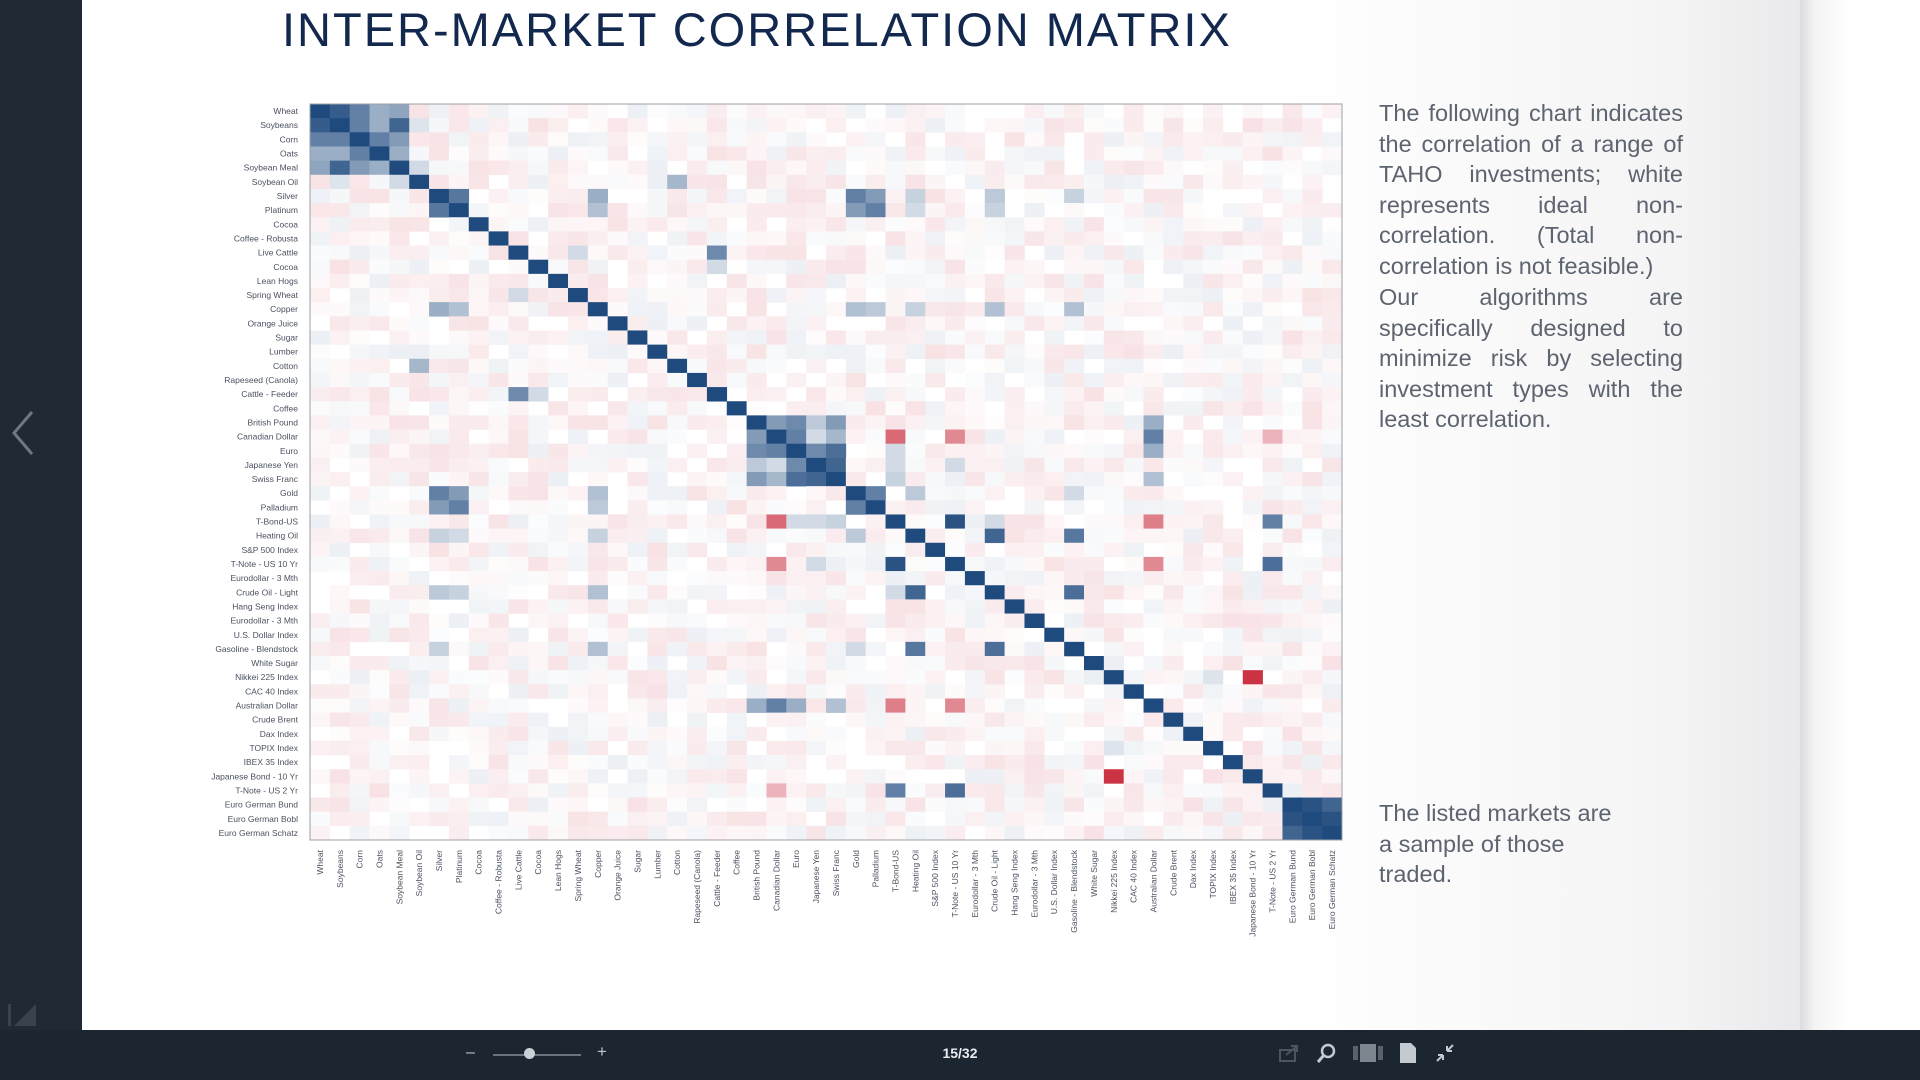 The width and height of the screenshot is (1920, 1080). I want to click on thumbnails-button, so click(1368, 1055).